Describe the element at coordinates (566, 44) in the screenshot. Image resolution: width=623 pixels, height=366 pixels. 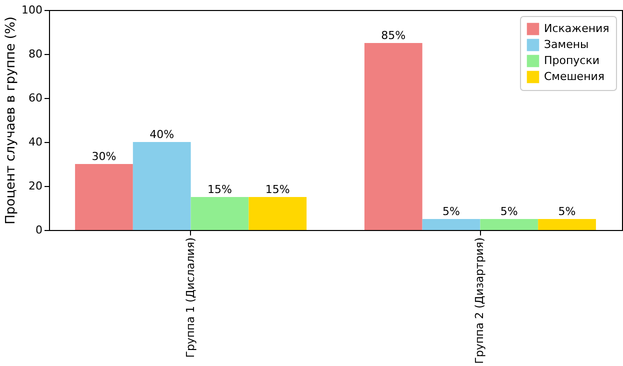
I see `legend-label: Замены` at that location.